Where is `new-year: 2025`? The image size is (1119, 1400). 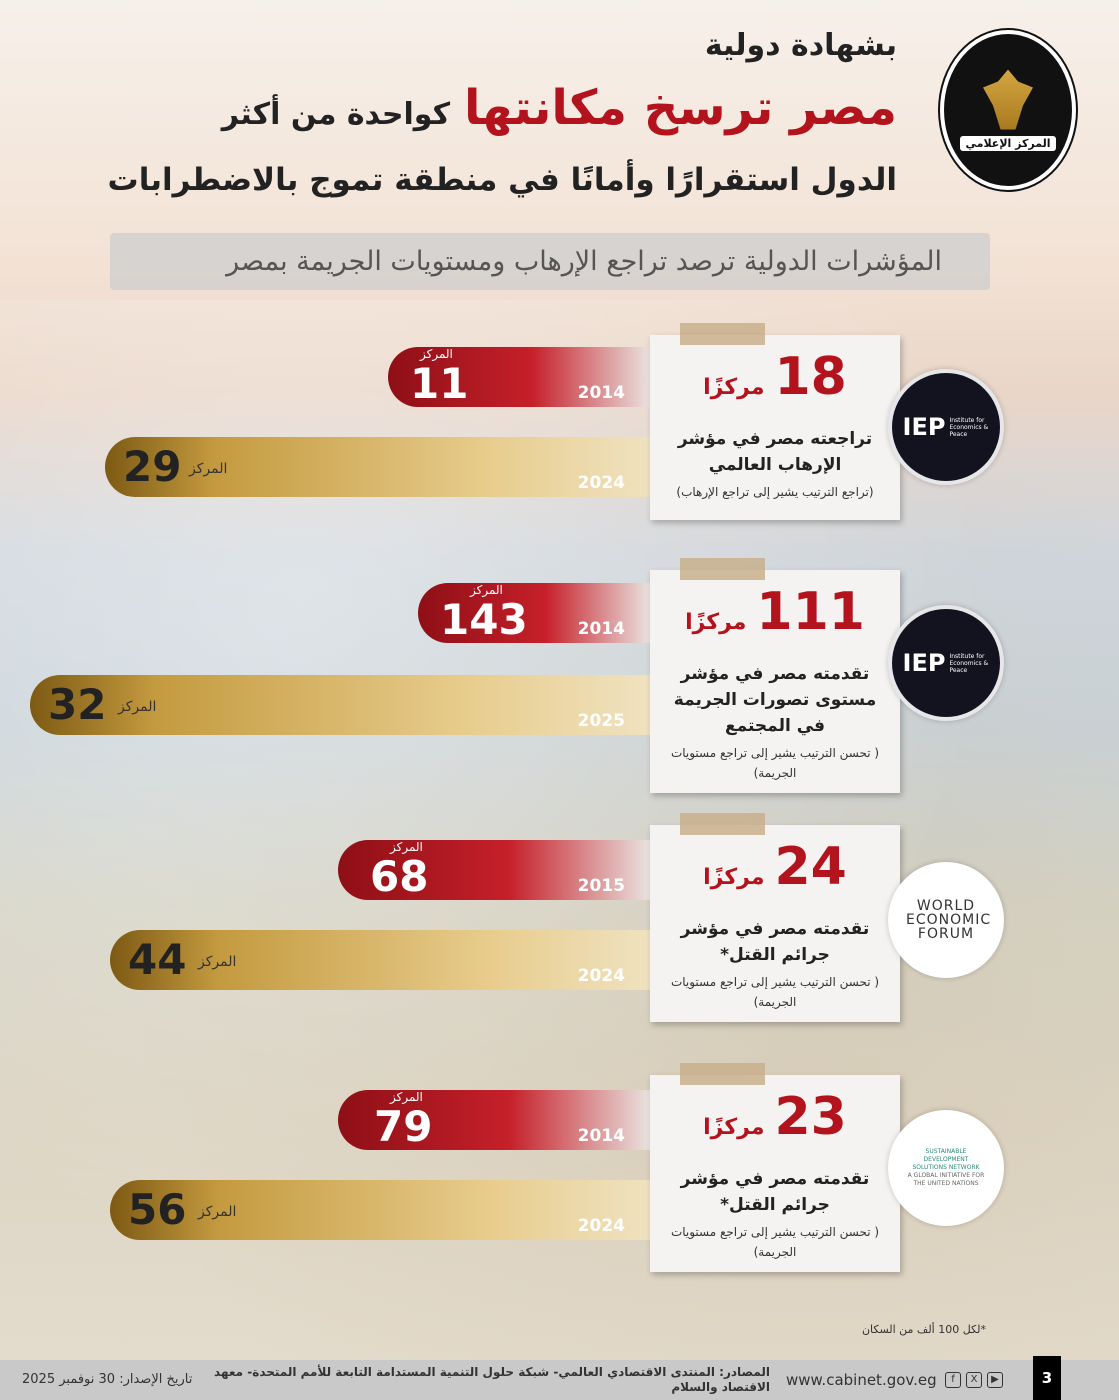 new-year: 2025 is located at coordinates (601, 721).